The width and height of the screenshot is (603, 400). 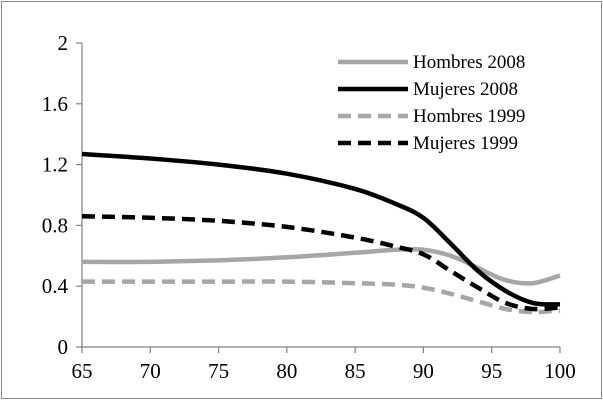 I want to click on y-tick-label: 1.6, so click(x=55, y=104).